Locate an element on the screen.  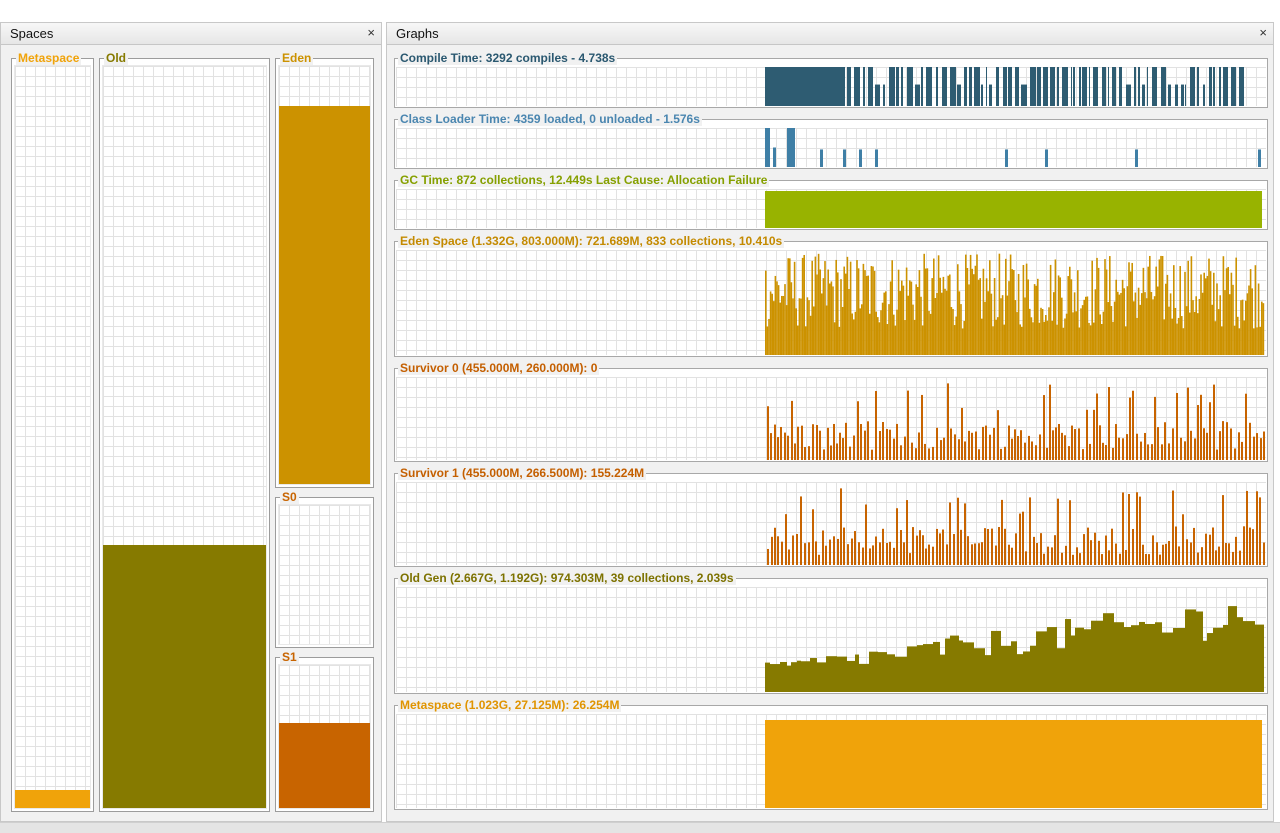
graph-grid is located at coordinates (831, 302).